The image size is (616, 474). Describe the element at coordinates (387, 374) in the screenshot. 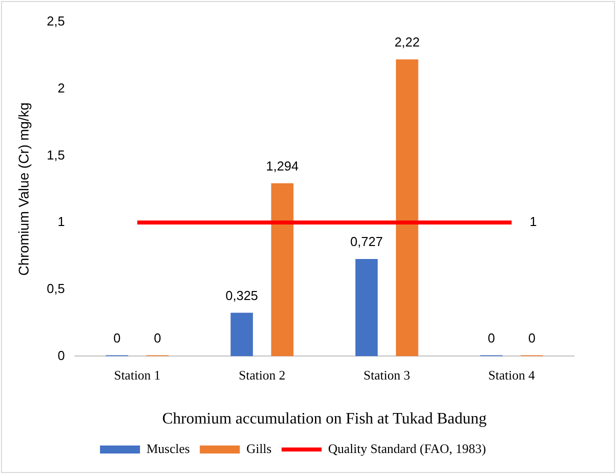

I see `x-tick-label: Station 3` at that location.